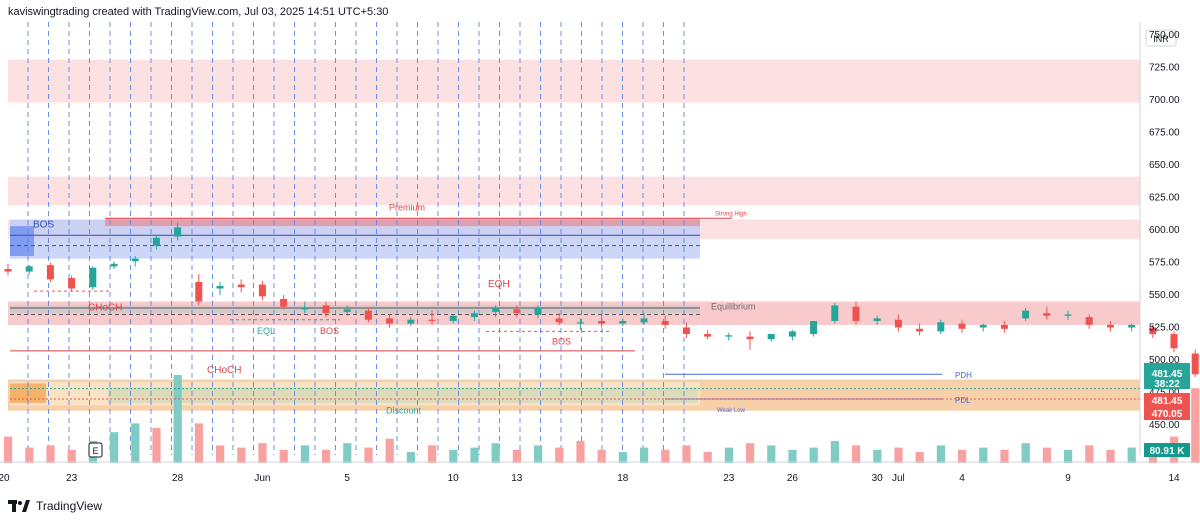 The width and height of the screenshot is (1200, 520). What do you see at coordinates (262, 478) in the screenshot?
I see `date-tick-3: Jun` at bounding box center [262, 478].